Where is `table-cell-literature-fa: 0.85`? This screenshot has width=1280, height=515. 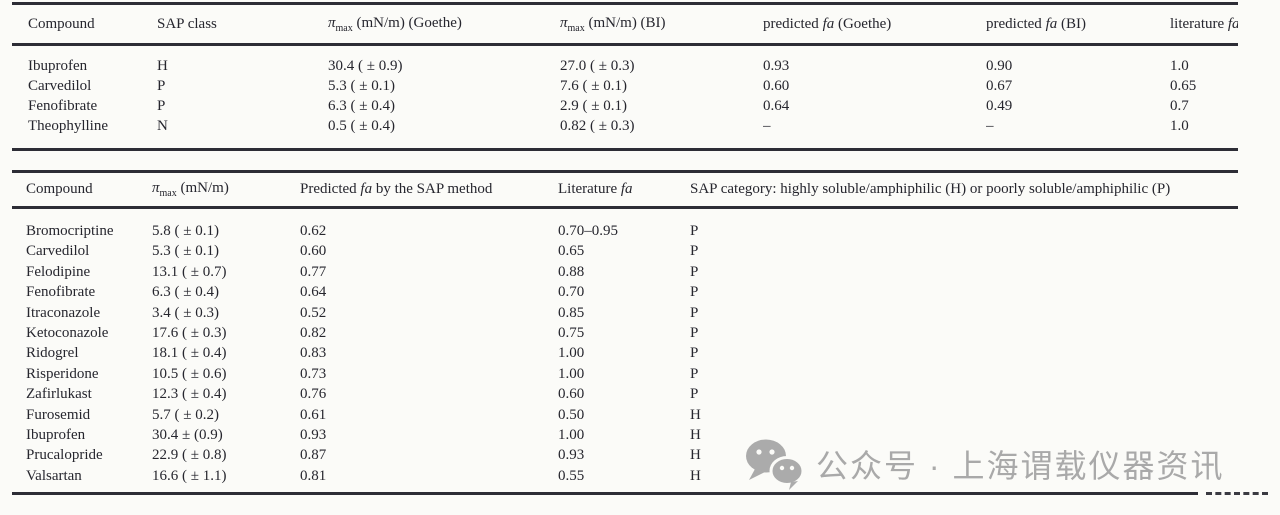
table-cell-literature-fa: 0.85 is located at coordinates (571, 312).